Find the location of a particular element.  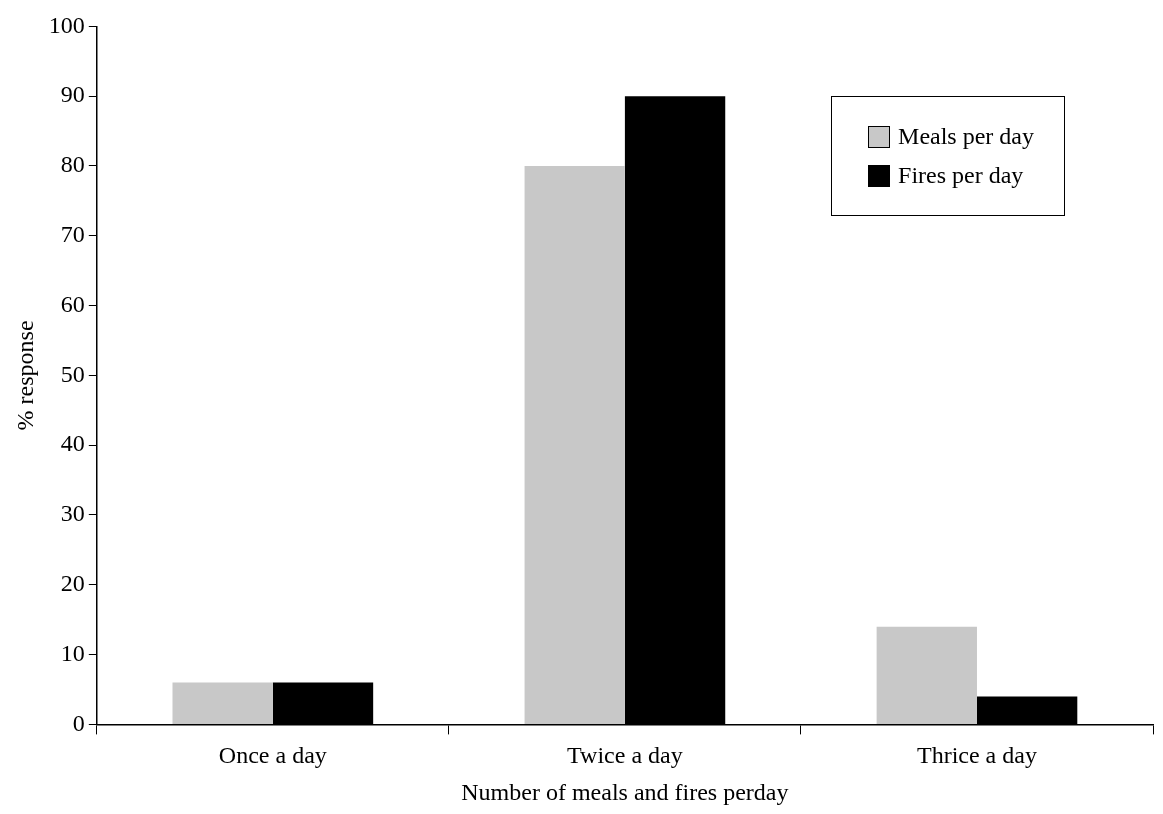

x-tick-label: Thrice a day is located at coordinates (977, 755).